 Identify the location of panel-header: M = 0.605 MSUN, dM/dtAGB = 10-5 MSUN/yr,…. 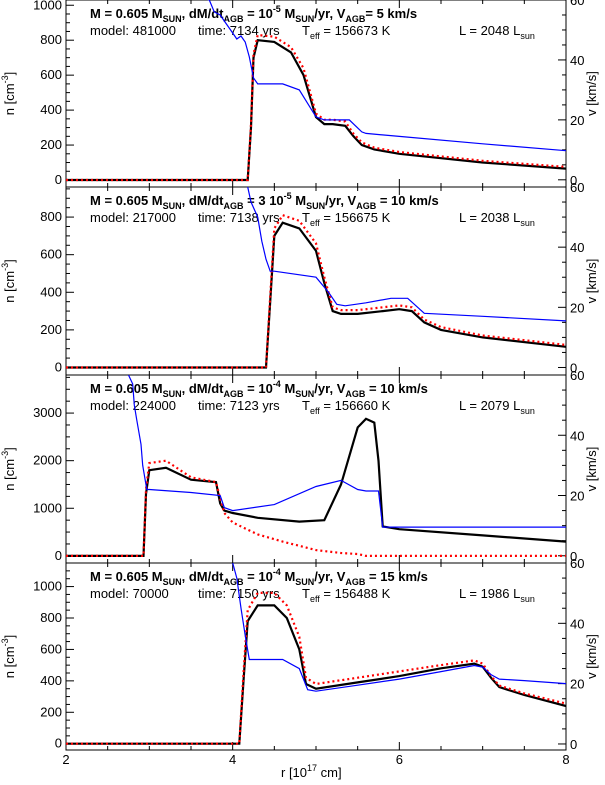
(253, 14).